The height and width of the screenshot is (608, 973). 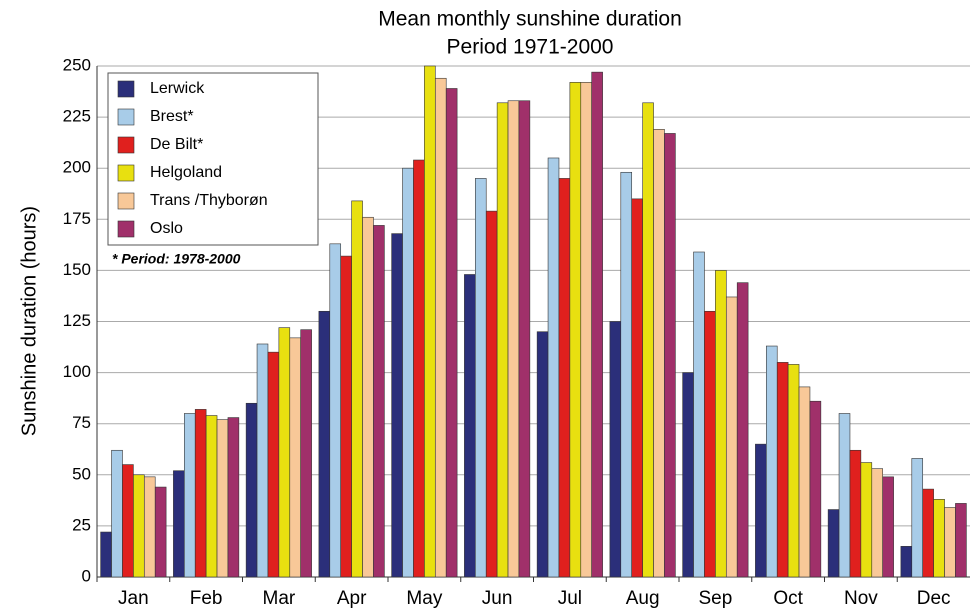 I want to click on x-tick-label: May, so click(x=424, y=598).